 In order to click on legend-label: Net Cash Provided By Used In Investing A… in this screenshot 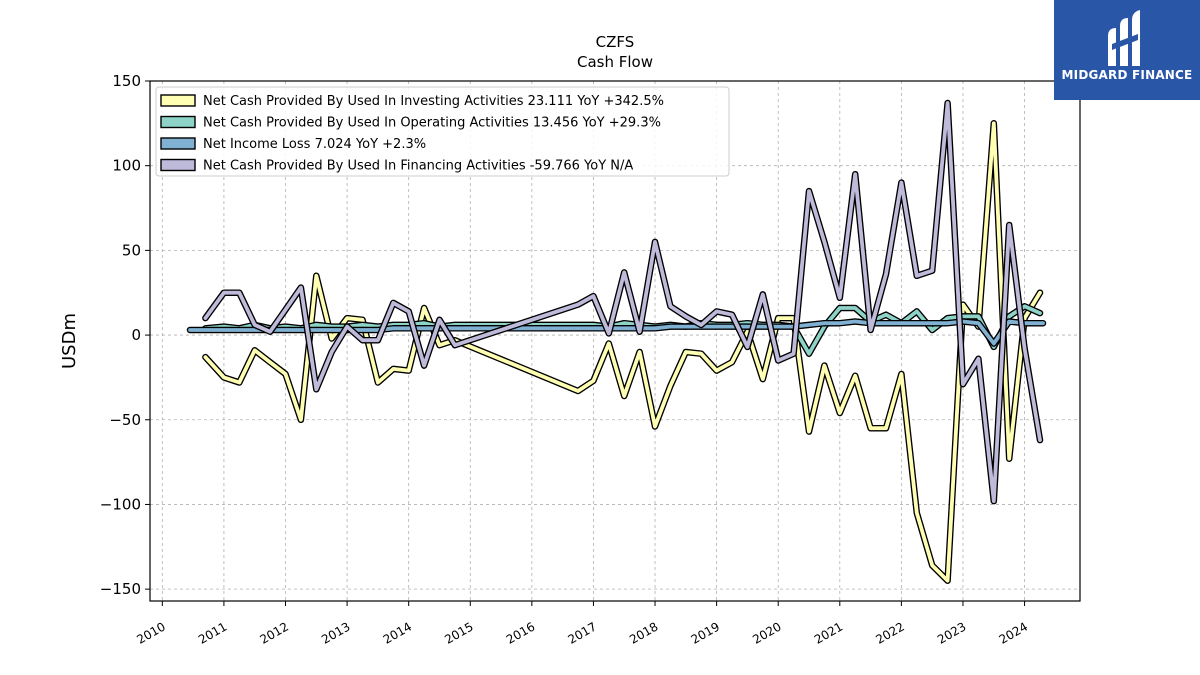, I will do `click(433, 101)`.